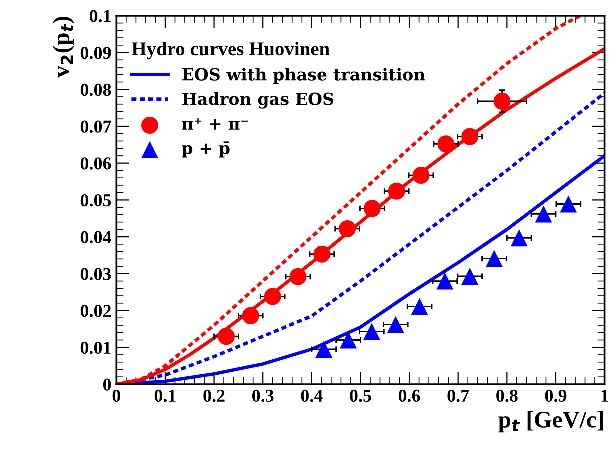  Describe the element at coordinates (507, 396) in the screenshot. I see `x-tick-label: 0.8` at that location.